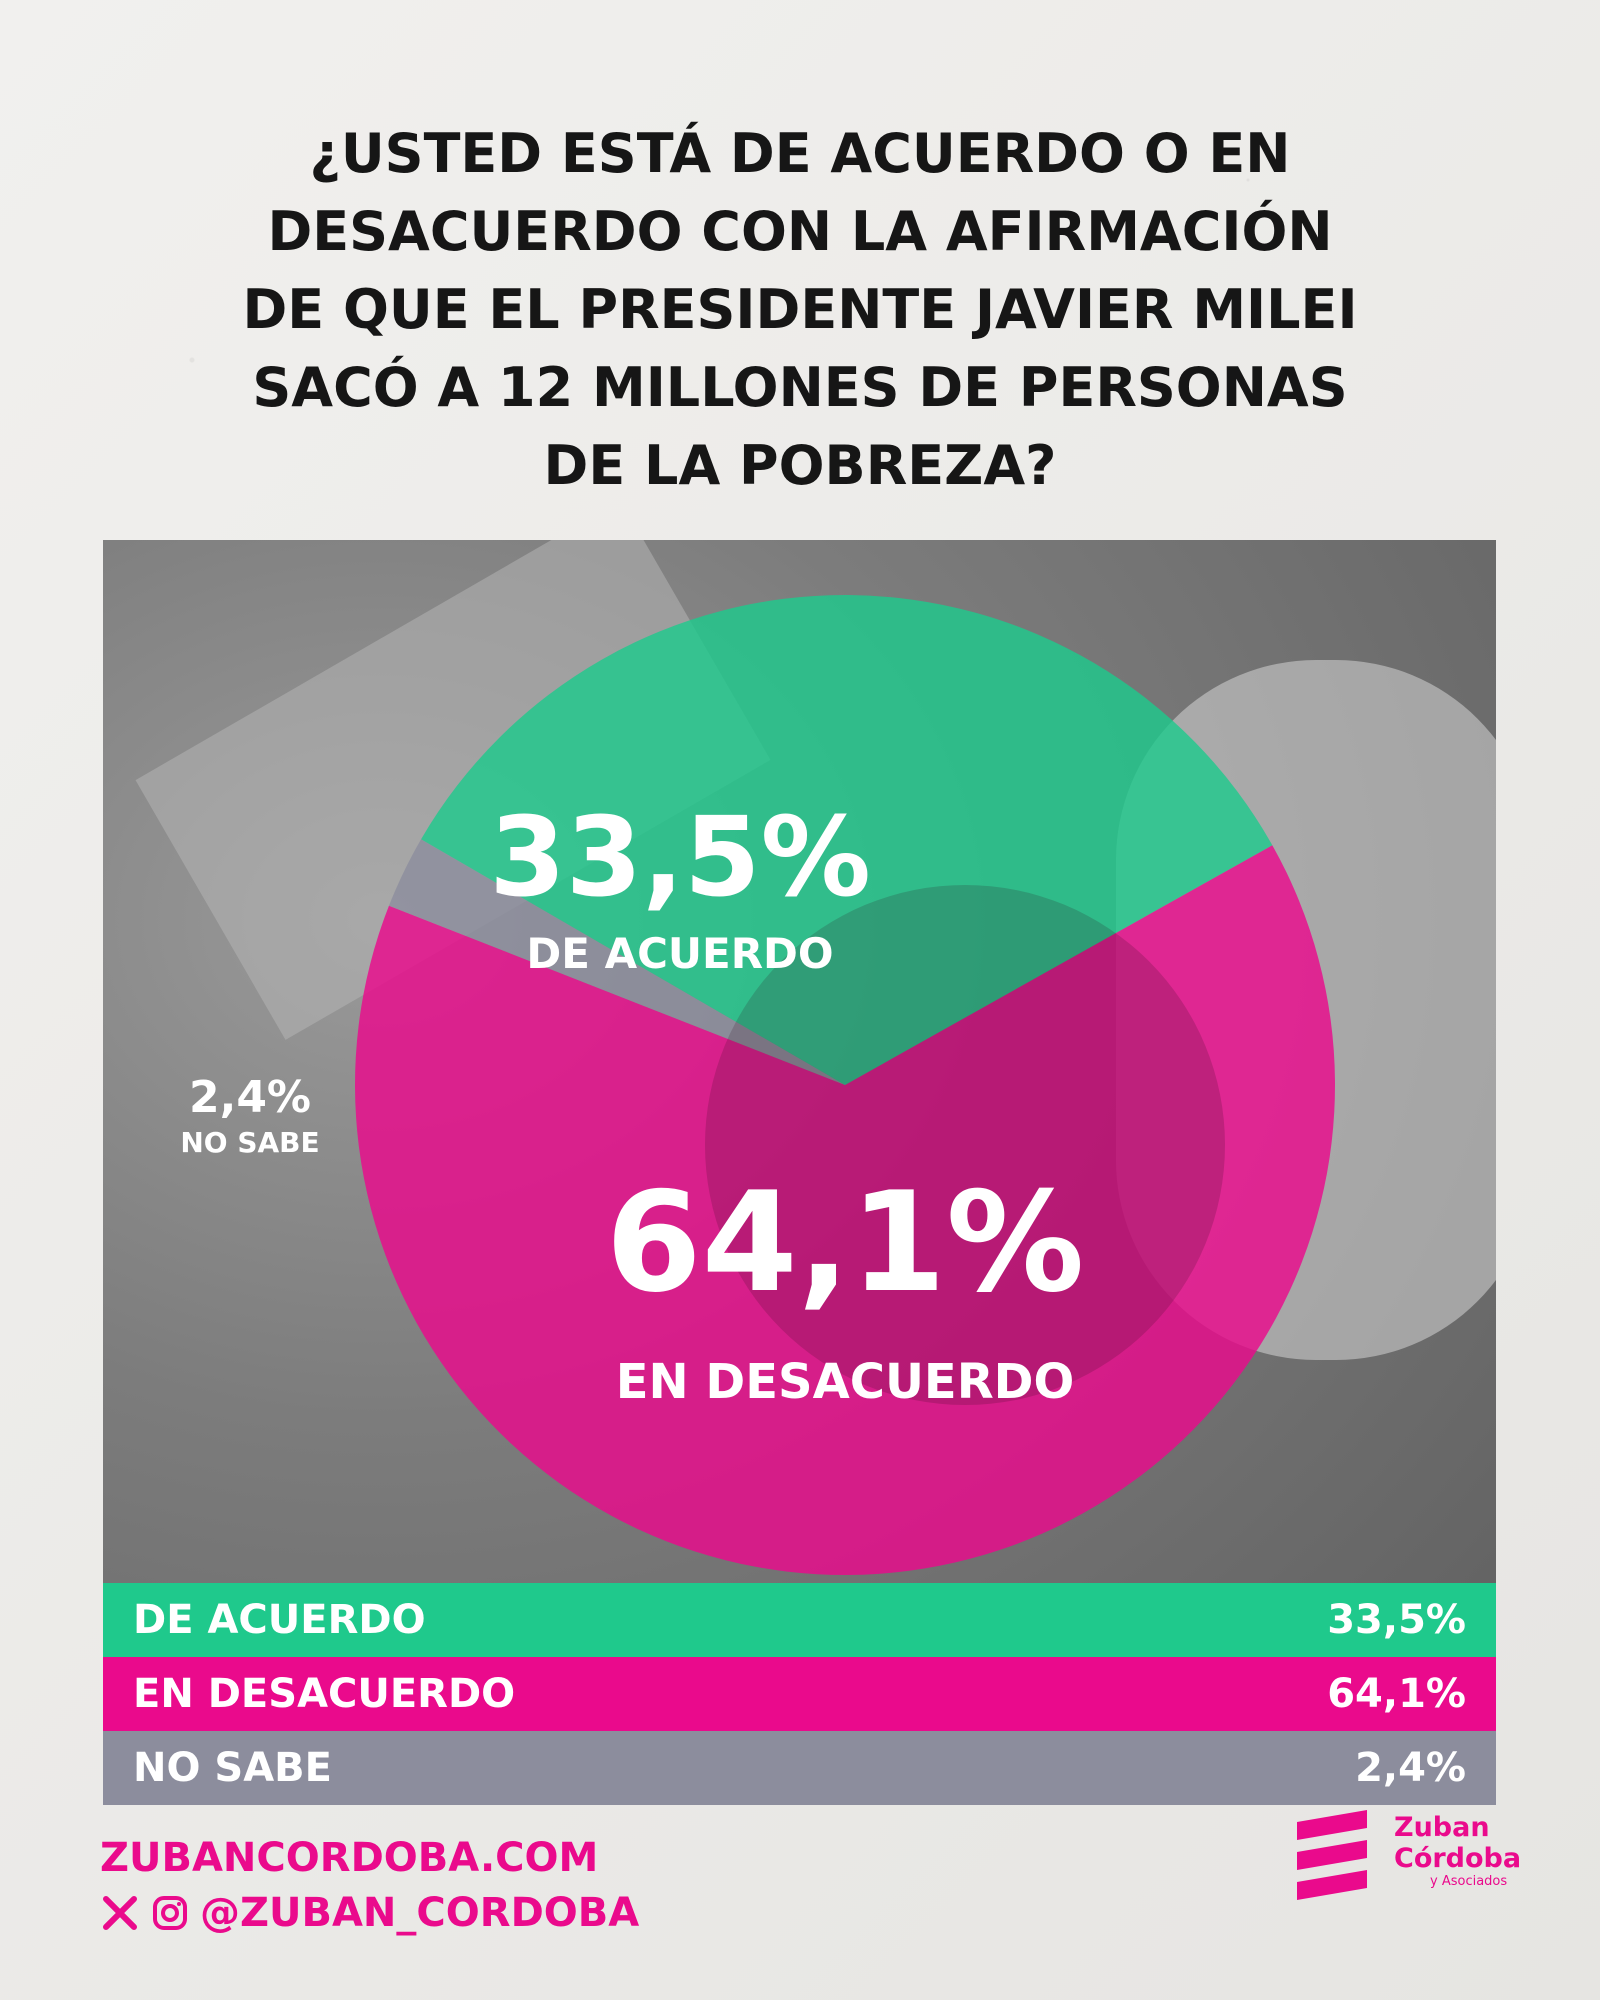  What do you see at coordinates (249, 1142) in the screenshot?
I see `unknown-text-label: NO SABE` at bounding box center [249, 1142].